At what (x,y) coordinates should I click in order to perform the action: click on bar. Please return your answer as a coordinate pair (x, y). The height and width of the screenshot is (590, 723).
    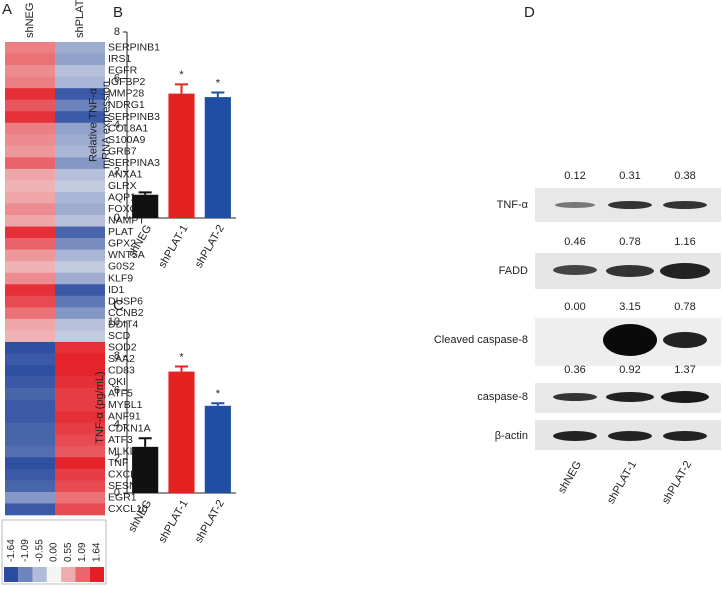
    Looking at the image, I should click on (181, 155).